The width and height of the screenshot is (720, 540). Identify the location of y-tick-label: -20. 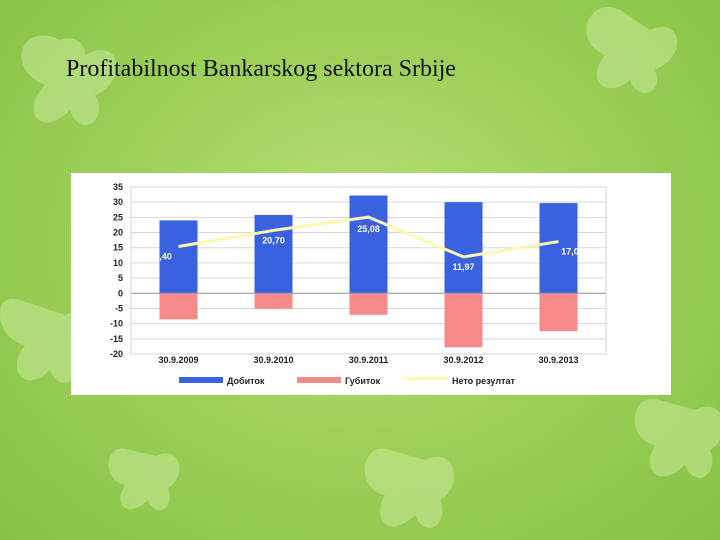
(116, 354).